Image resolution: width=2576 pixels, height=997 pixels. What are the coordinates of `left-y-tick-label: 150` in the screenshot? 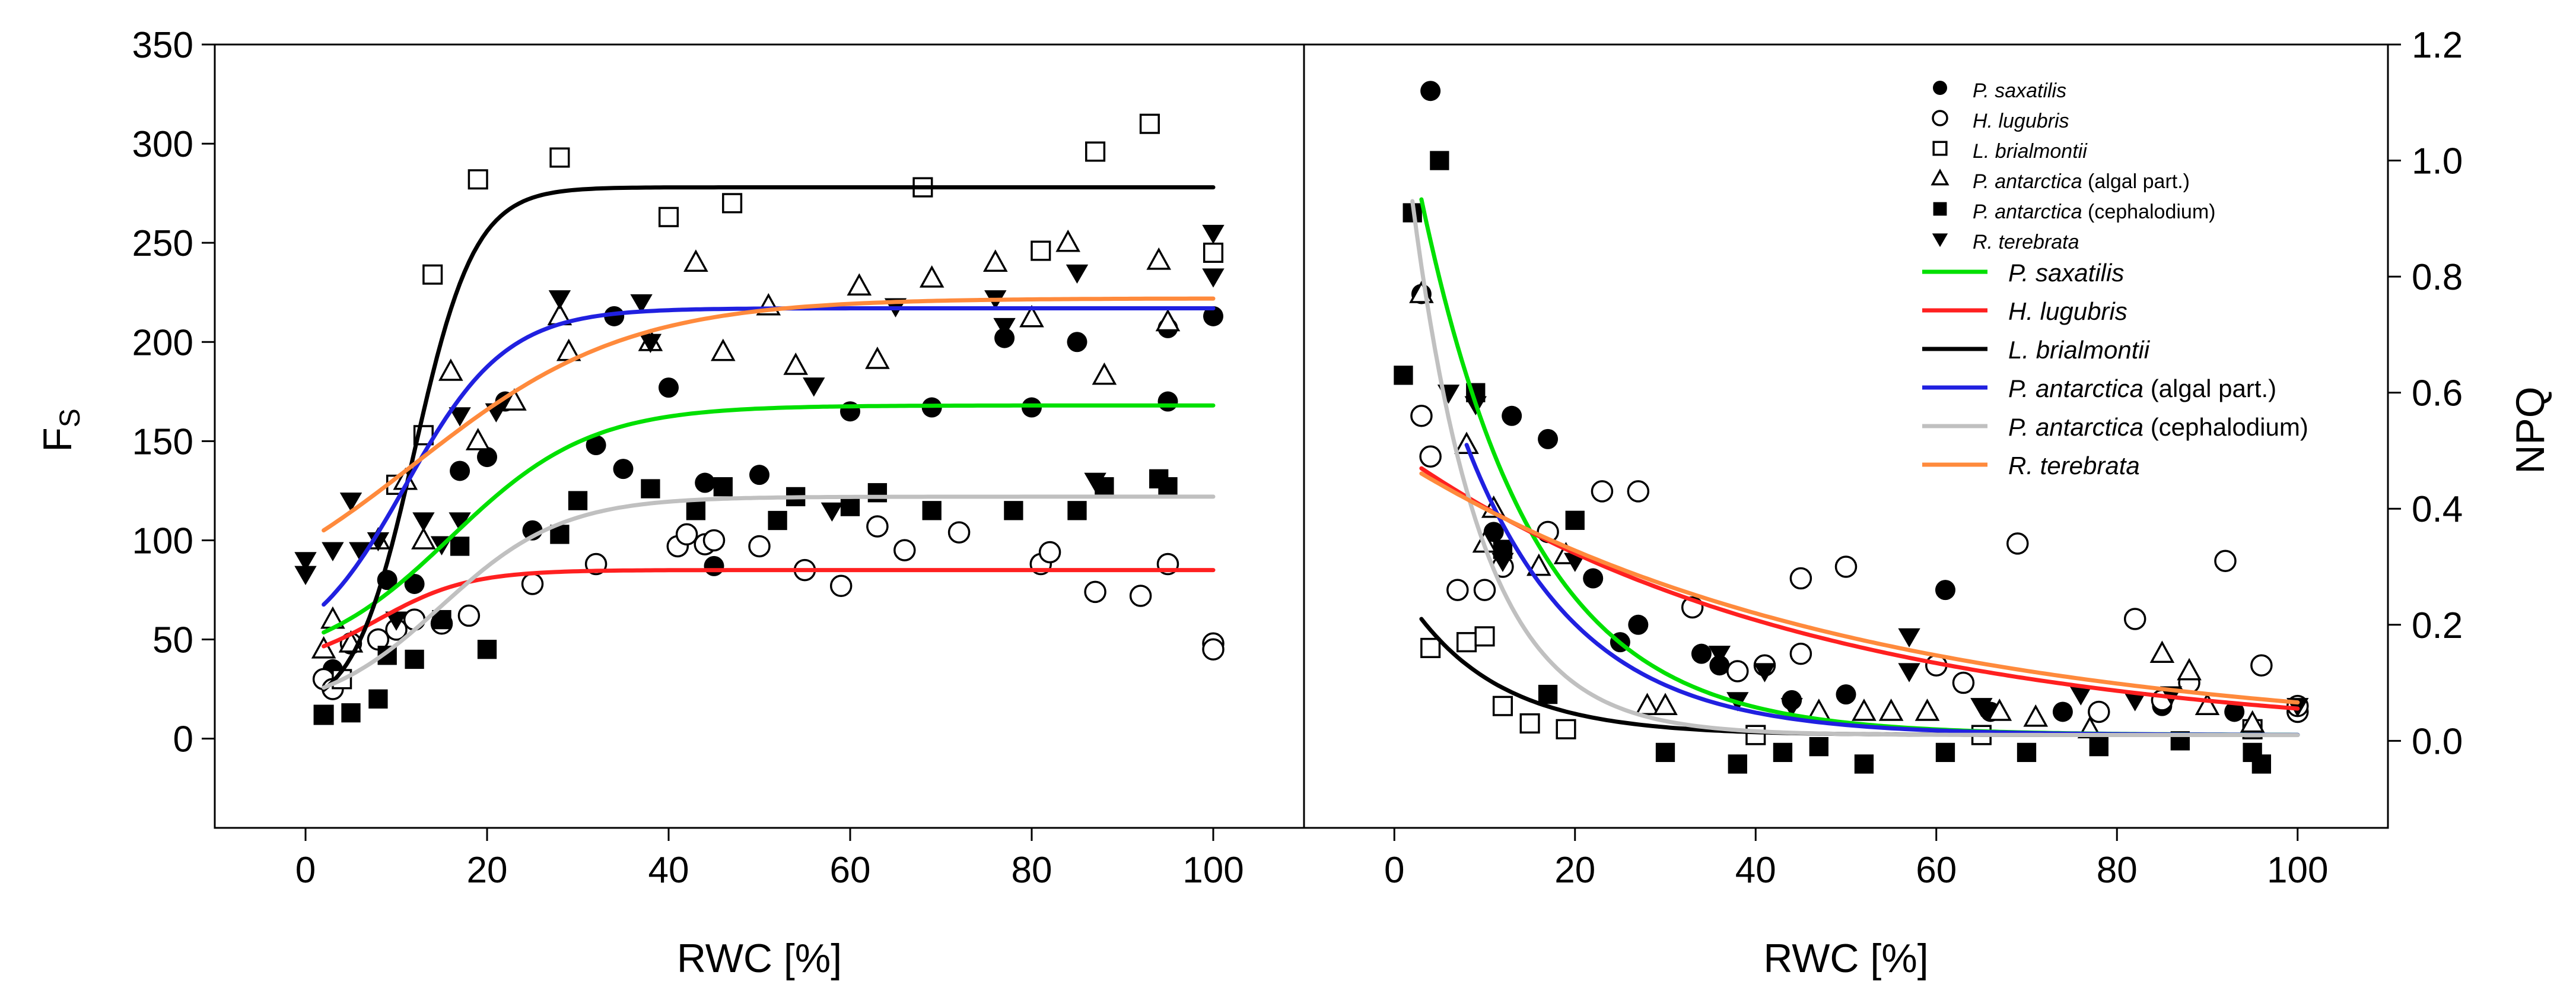 It's located at (162, 441).